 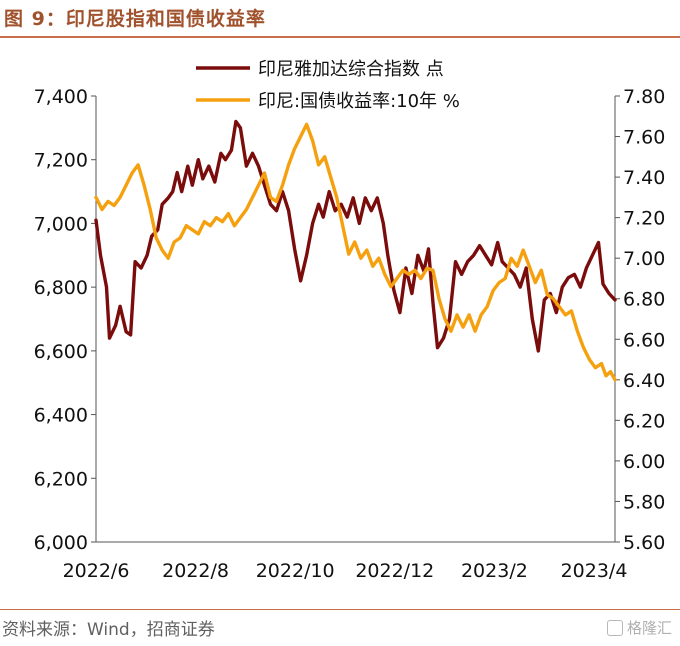 What do you see at coordinates (340, 609) in the screenshot?
I see `source-divider` at bounding box center [340, 609].